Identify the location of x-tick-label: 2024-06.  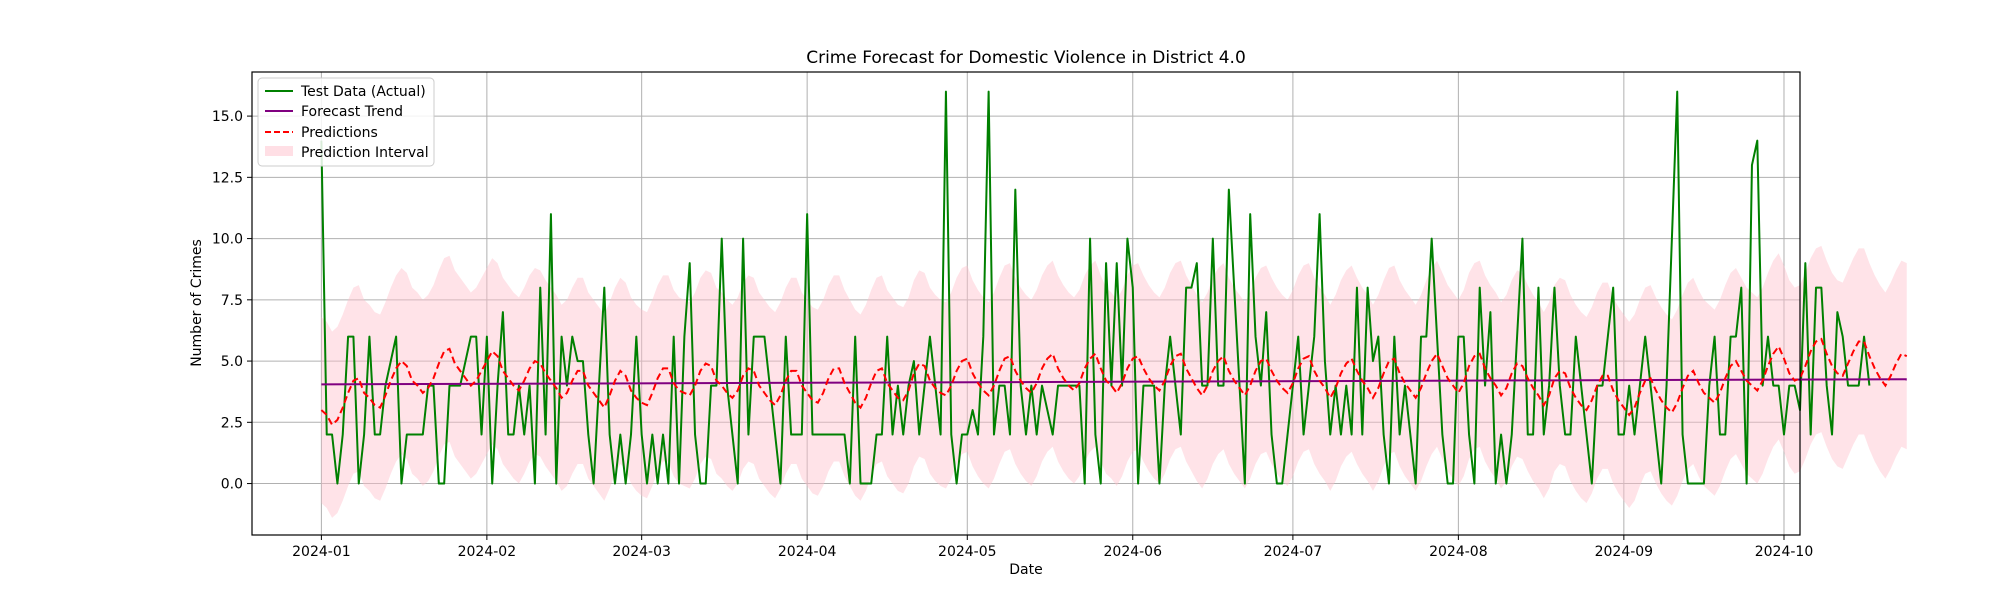
(1133, 552).